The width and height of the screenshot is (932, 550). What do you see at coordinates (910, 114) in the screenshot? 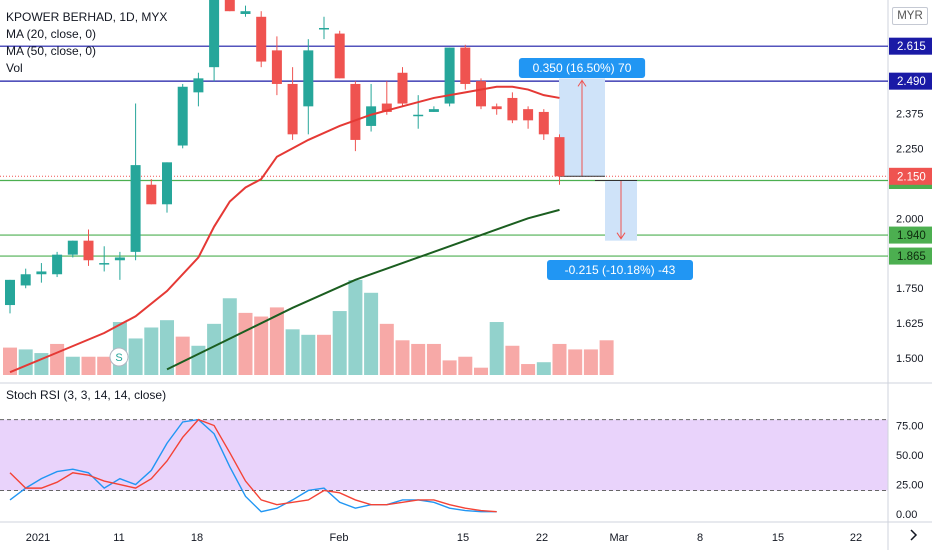
I see `price-tick-label: 2.375` at bounding box center [910, 114].